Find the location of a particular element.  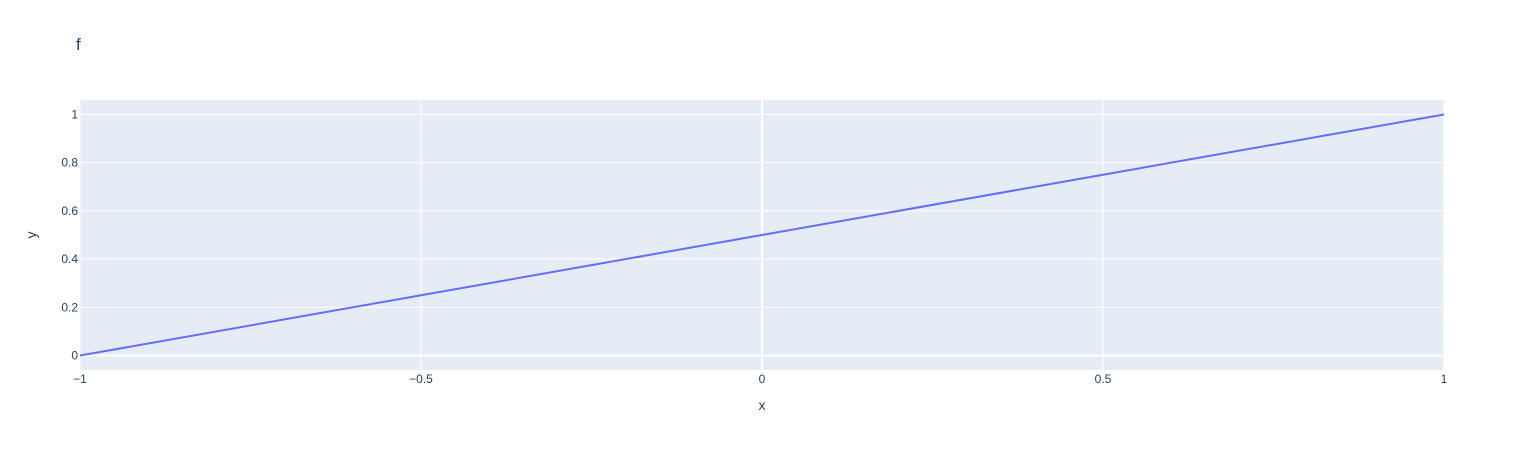

x-axis-title: x is located at coordinates (762, 405).